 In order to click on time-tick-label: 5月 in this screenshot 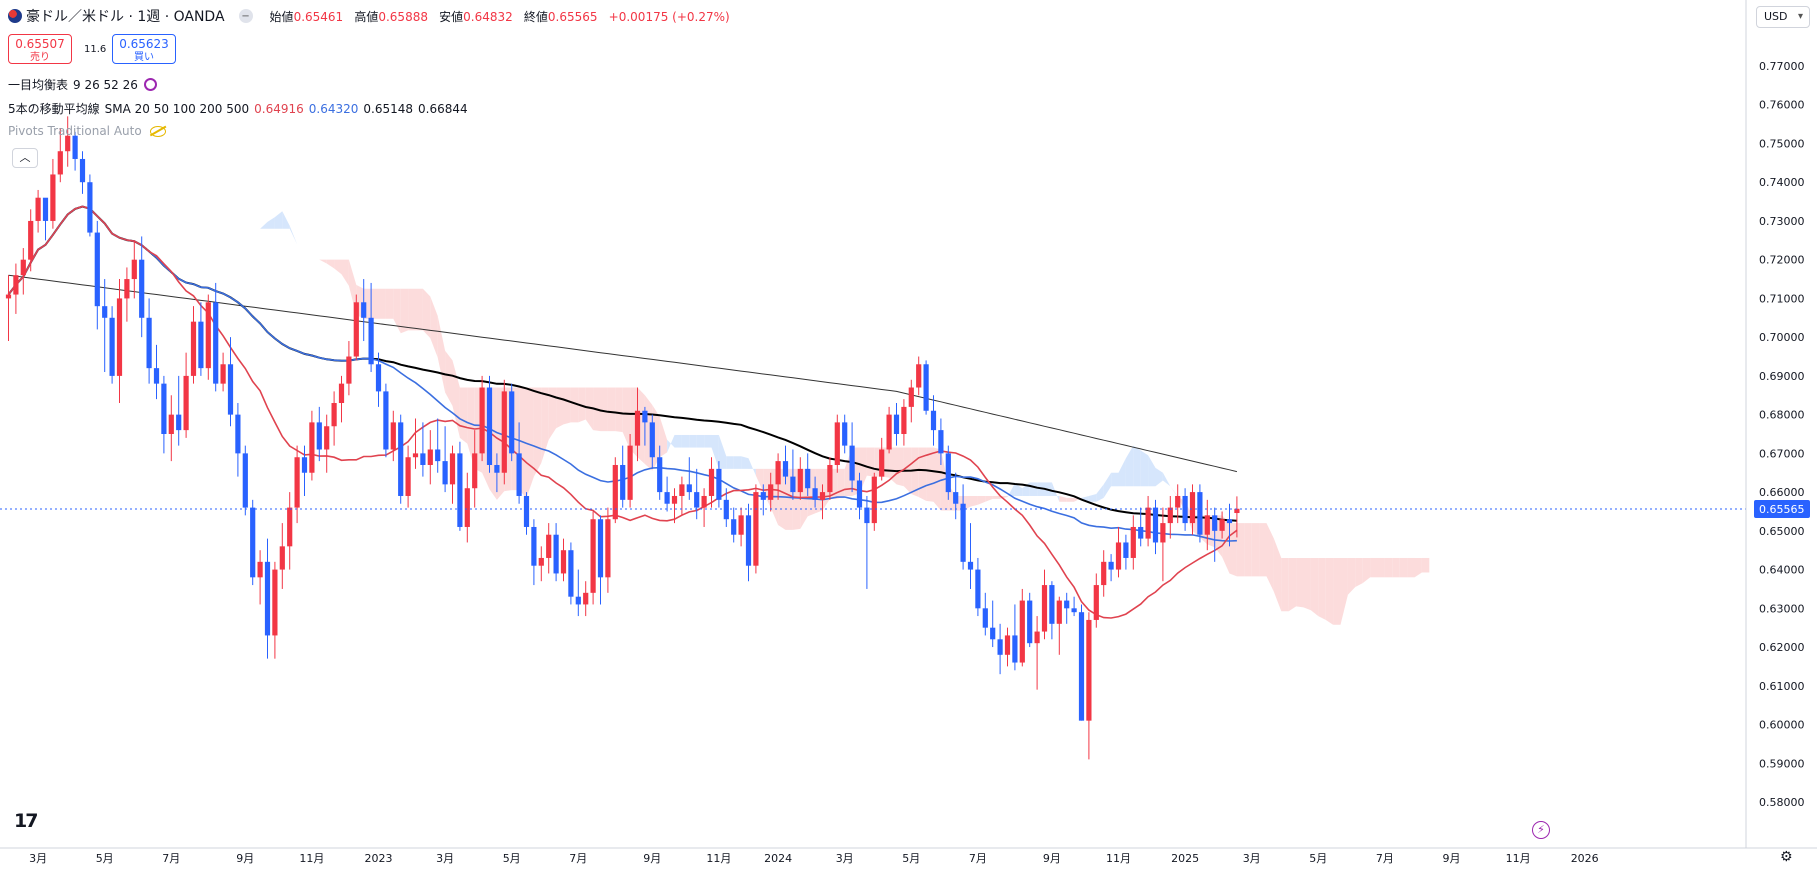, I will do `click(105, 858)`.